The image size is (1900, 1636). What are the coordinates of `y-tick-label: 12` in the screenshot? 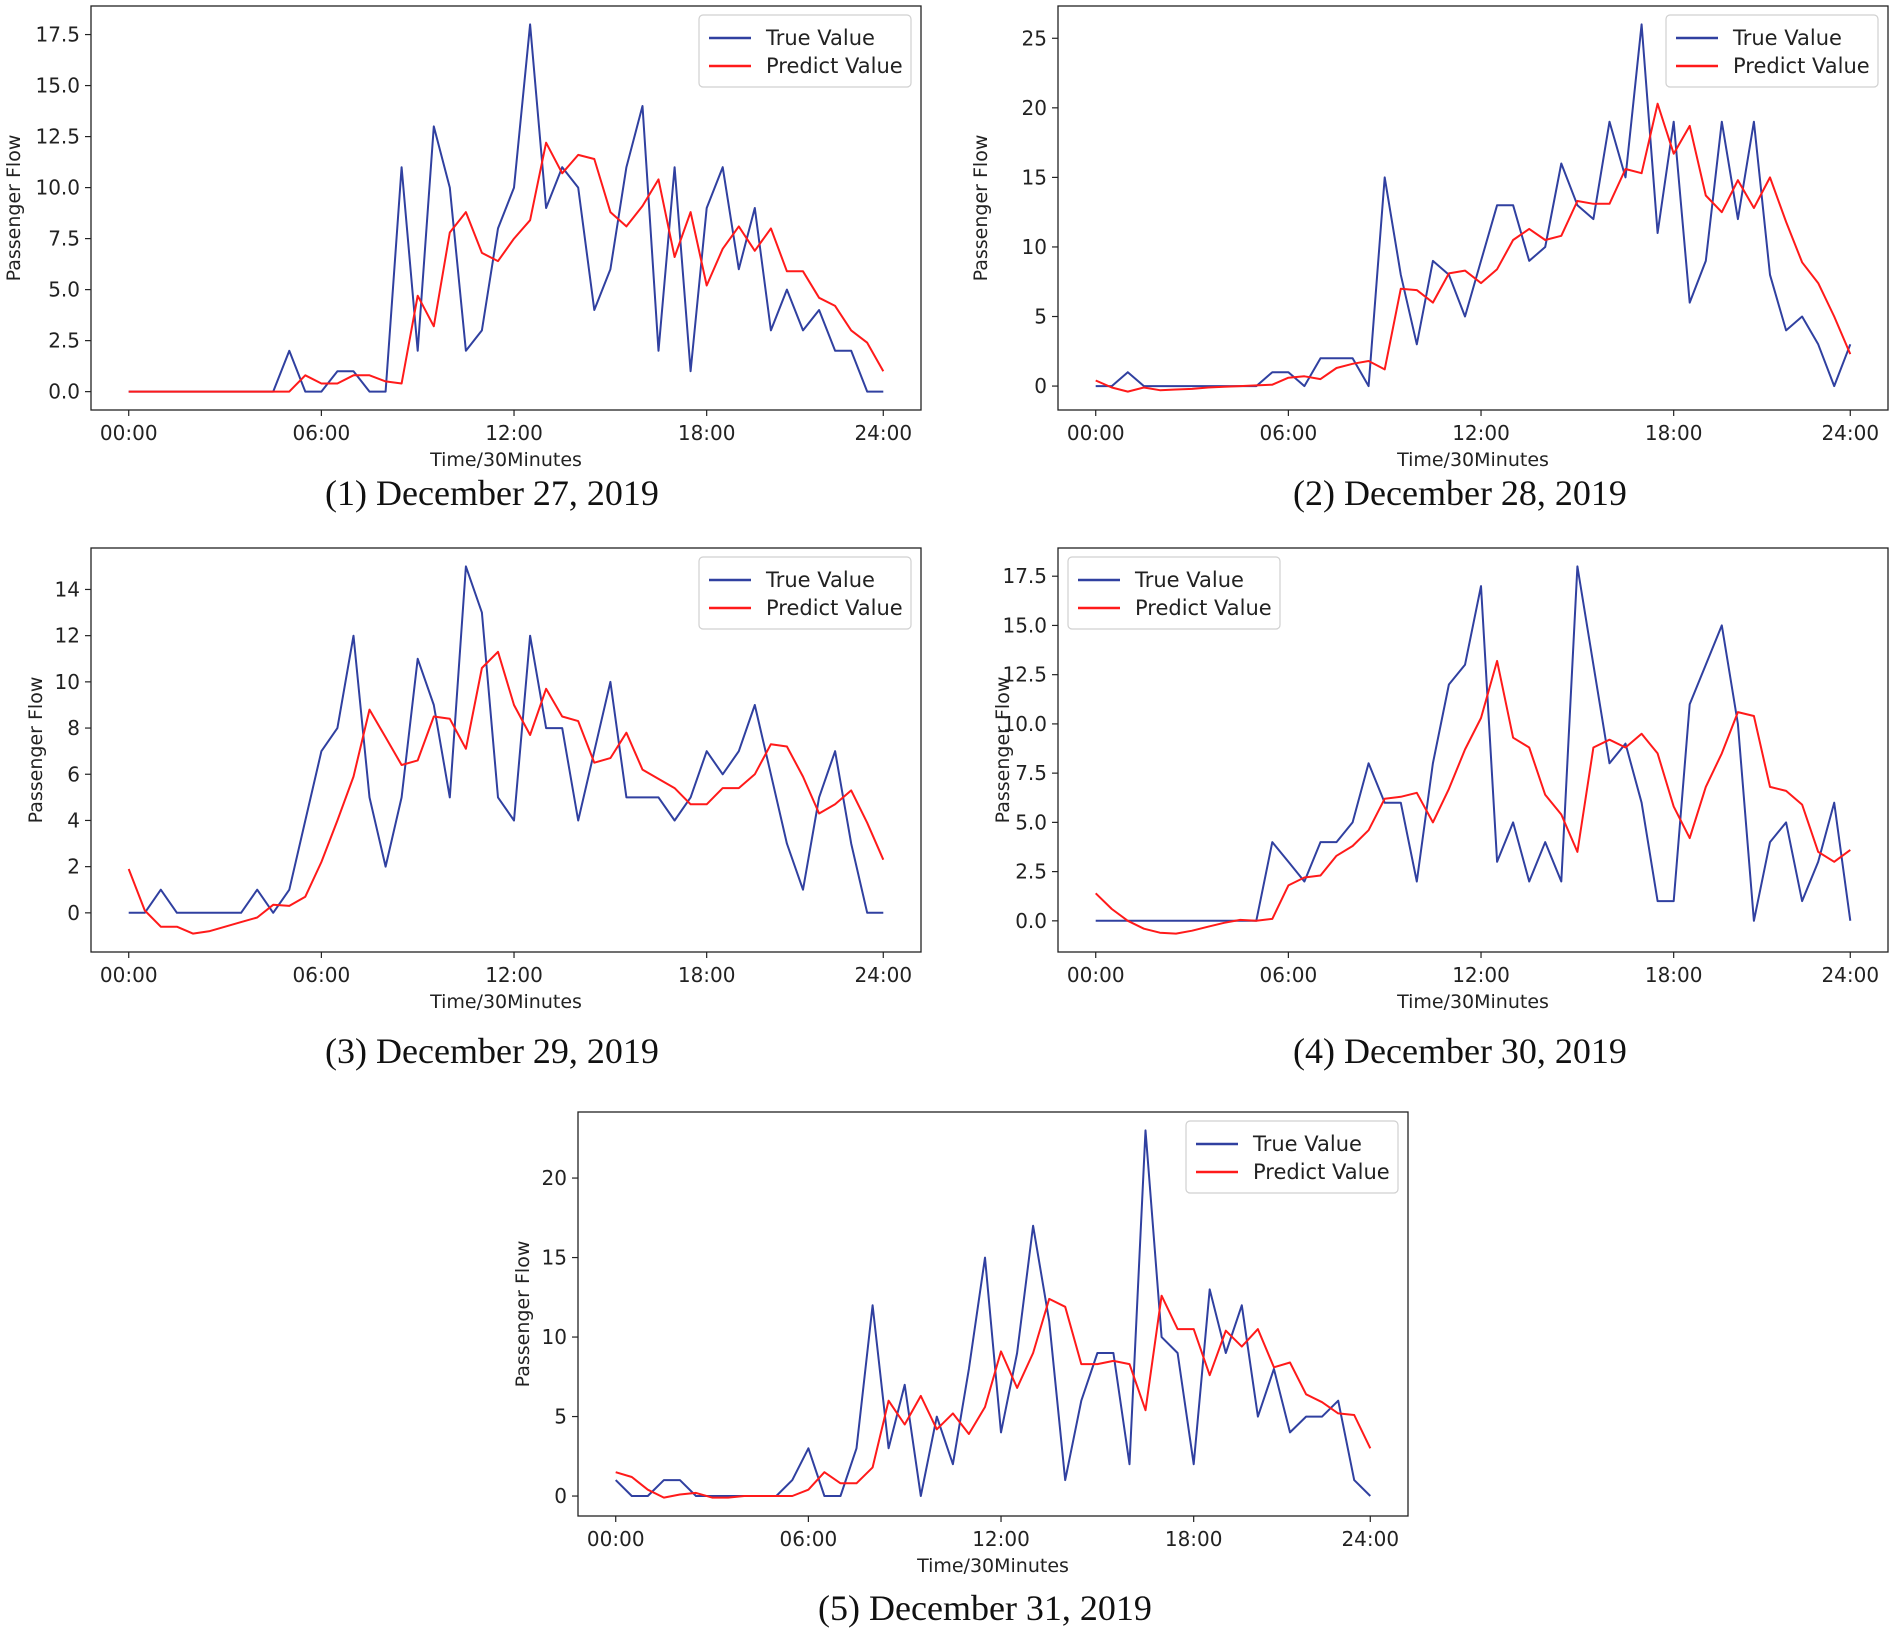 It's located at (67, 636).